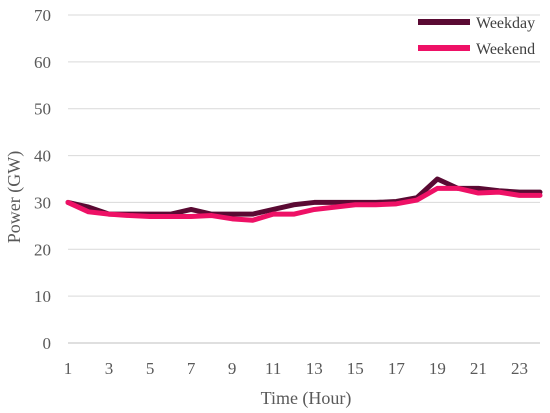  What do you see at coordinates (68, 368) in the screenshot?
I see `x-tick-label: 1` at bounding box center [68, 368].